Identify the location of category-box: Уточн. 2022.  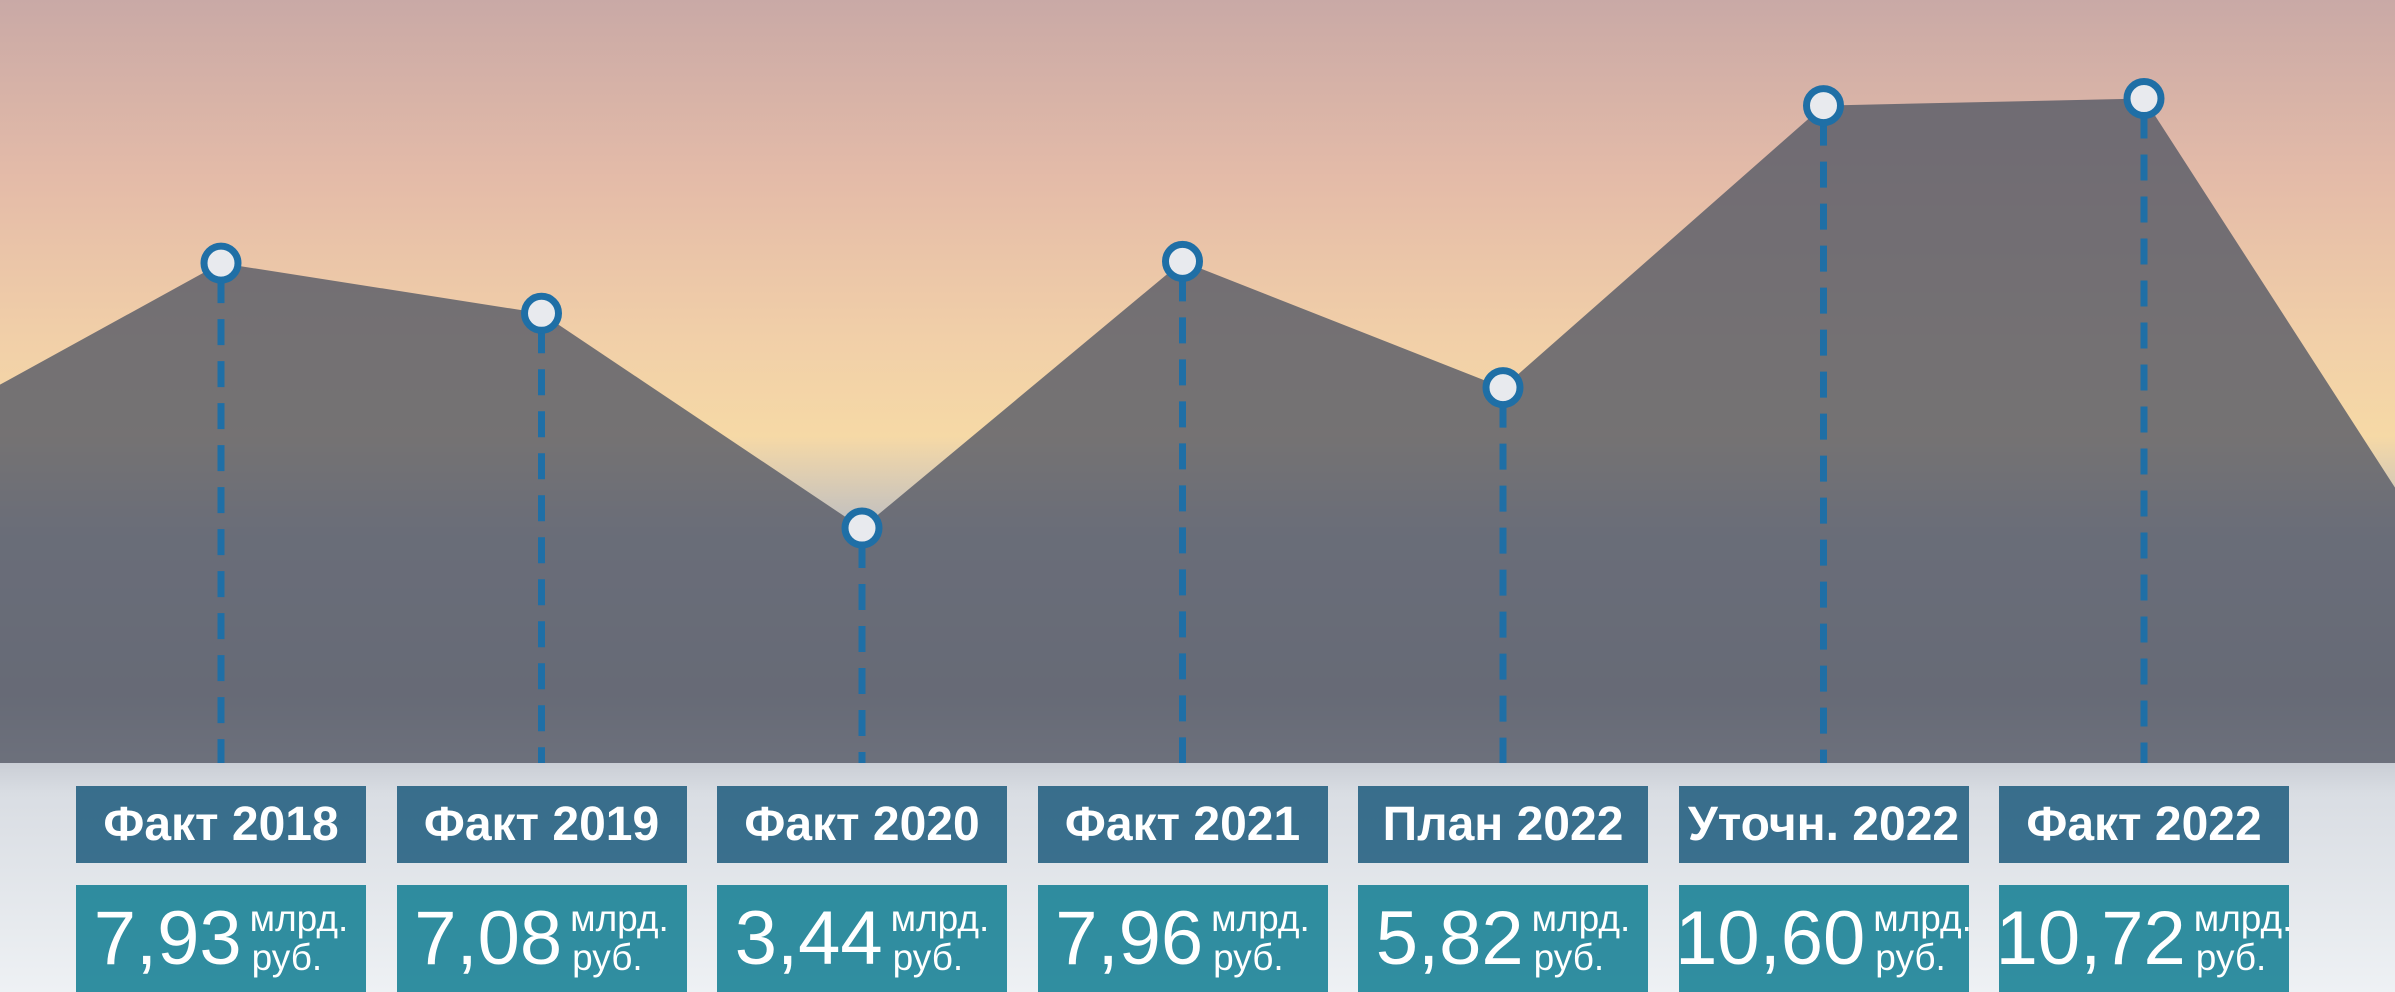
(1823, 824).